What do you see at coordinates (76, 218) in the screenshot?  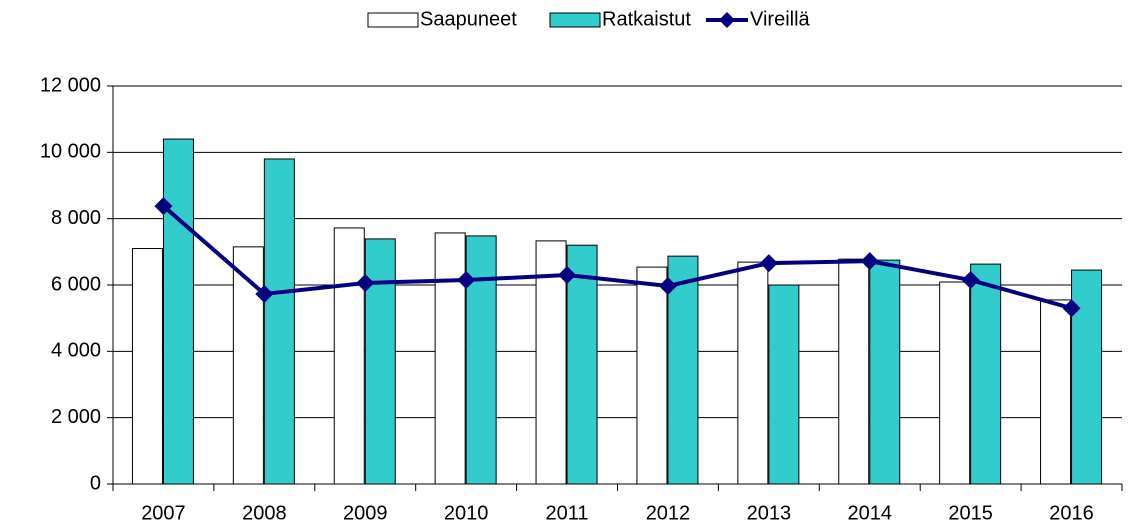 I see `y-tick-label: 8 000` at bounding box center [76, 218].